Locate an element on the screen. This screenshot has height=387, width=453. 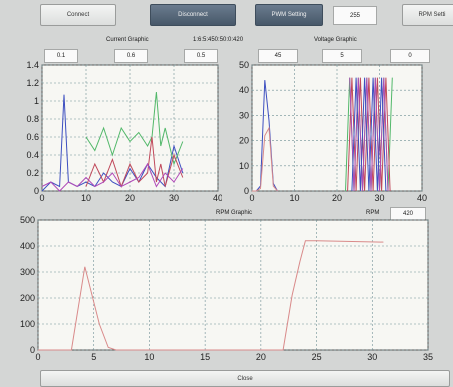
rpm-graphic-title: RPM Graphic is located at coordinates (234, 213).